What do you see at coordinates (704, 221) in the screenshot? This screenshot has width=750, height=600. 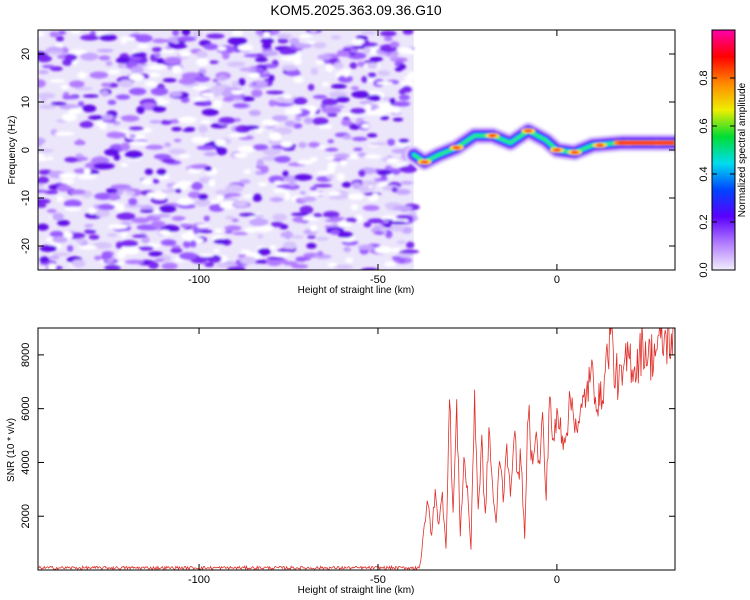 I see `colorbar-tick-label: 0.2` at bounding box center [704, 221].